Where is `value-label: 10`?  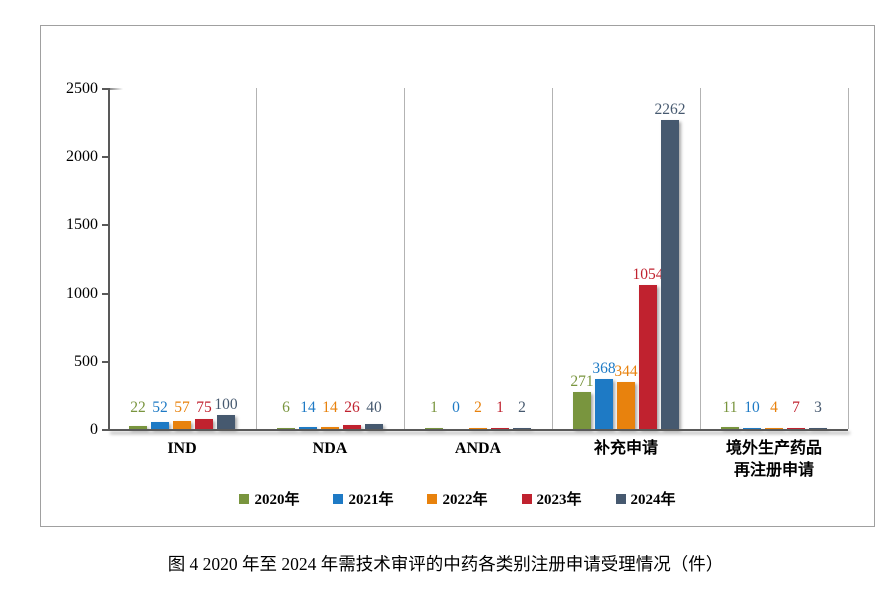 value-label: 10 is located at coordinates (752, 407).